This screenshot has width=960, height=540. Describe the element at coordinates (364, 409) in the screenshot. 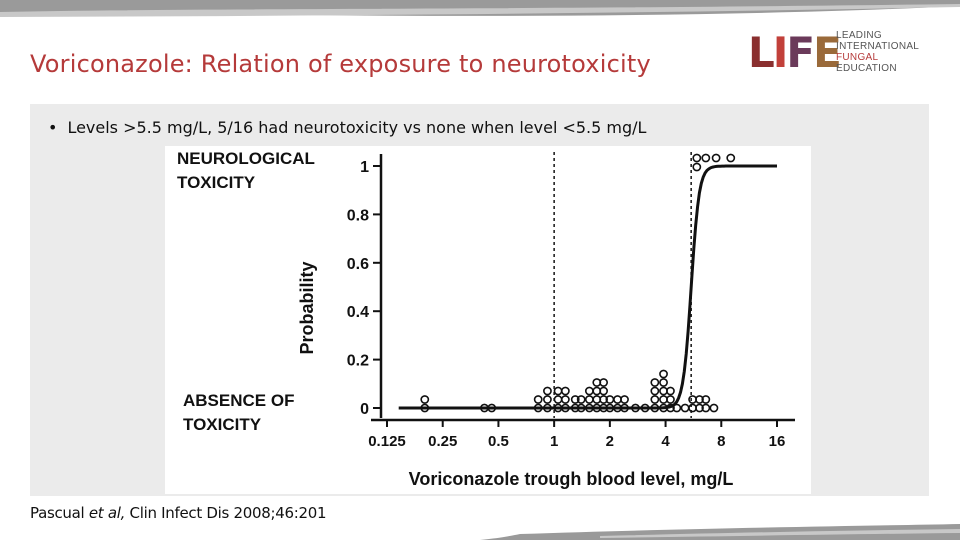

I see `y-tick-label: 0` at that location.